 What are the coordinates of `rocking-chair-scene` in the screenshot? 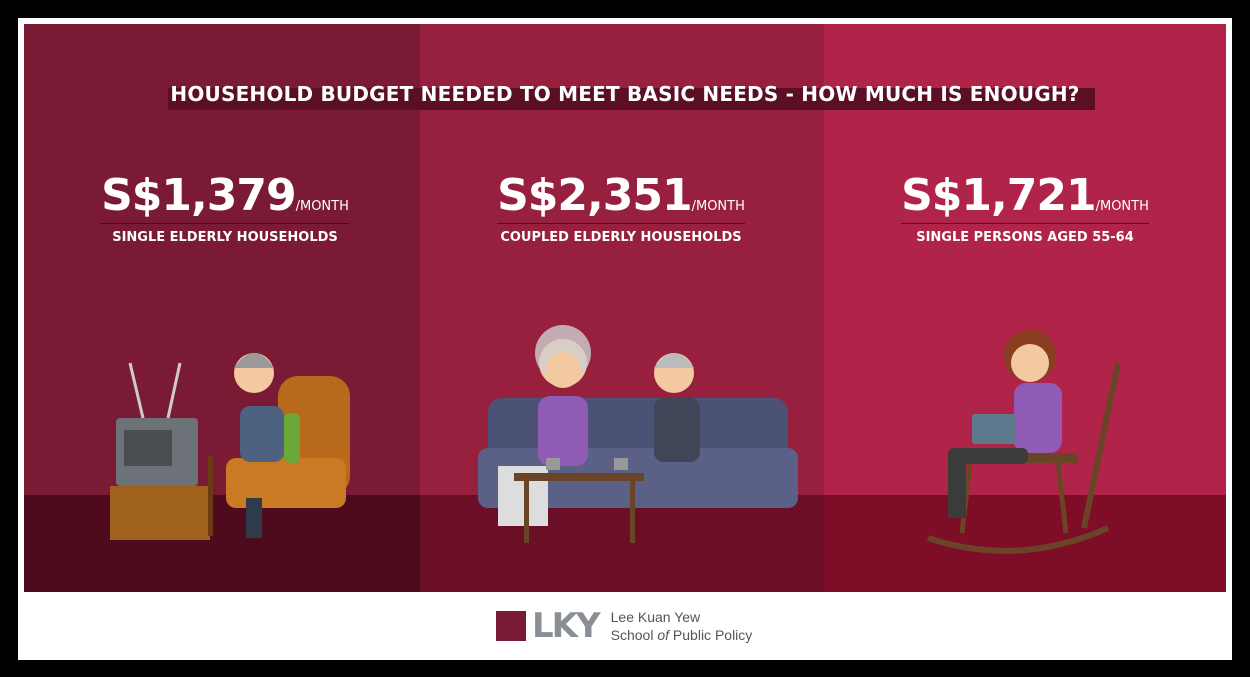 It's located at (1024, 442).